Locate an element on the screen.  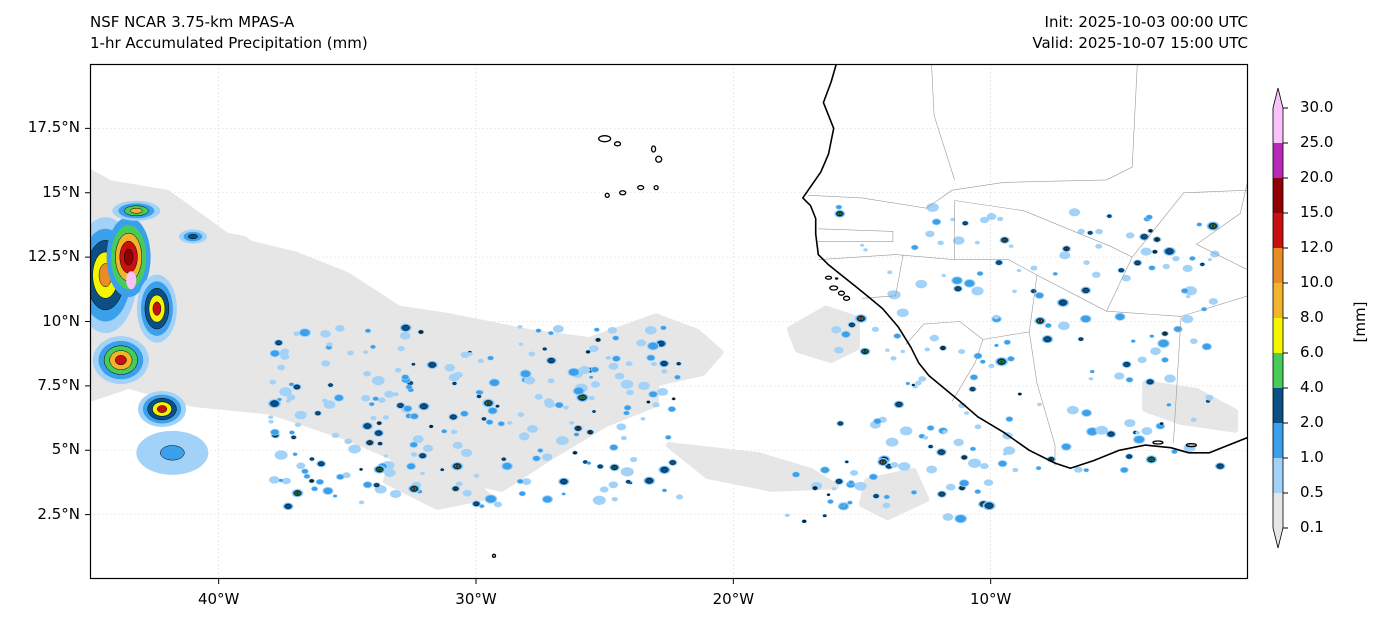
x-tick-label: 10°W is located at coordinates (990, 599).